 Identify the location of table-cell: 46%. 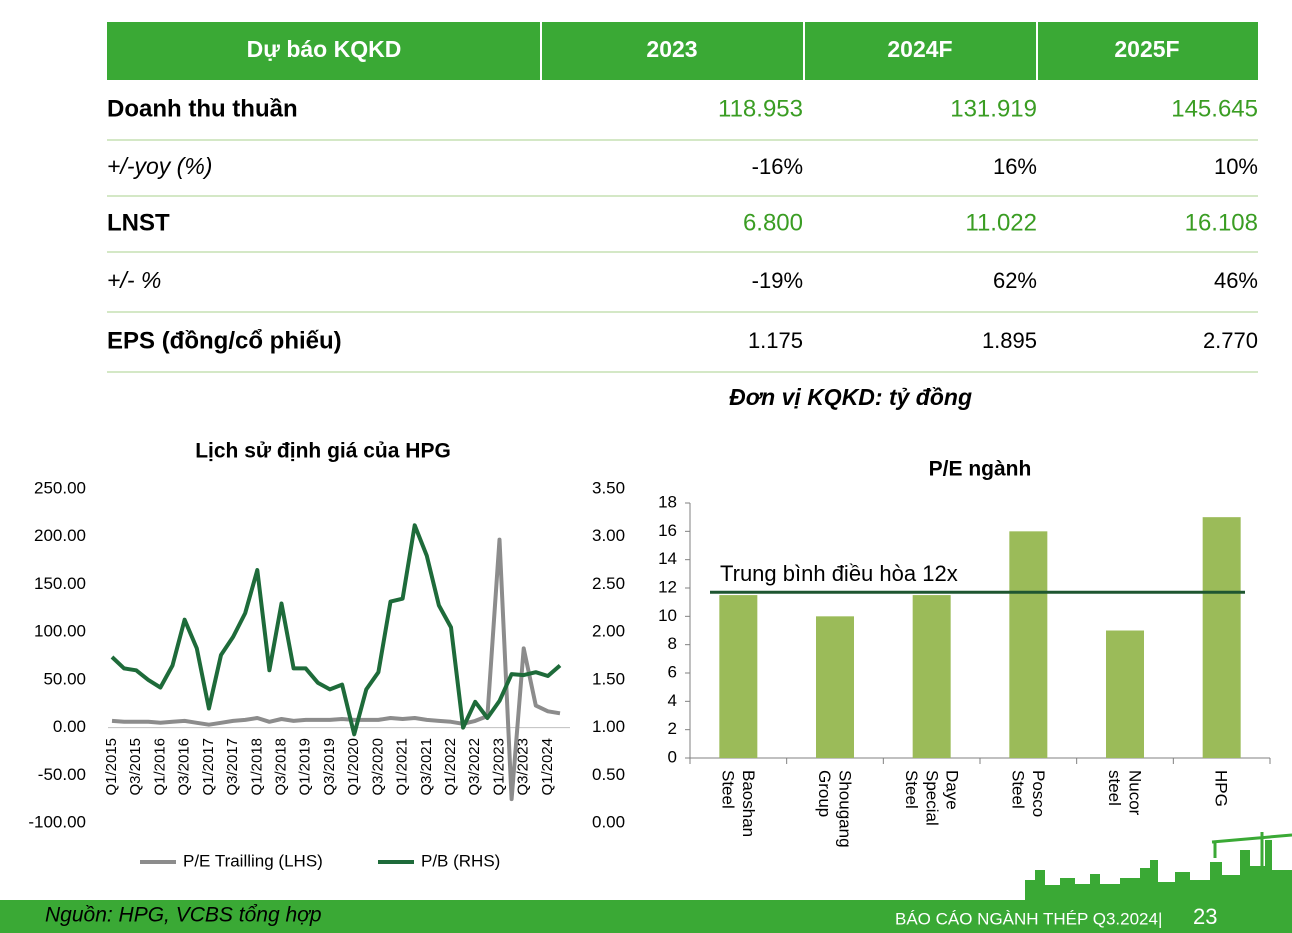
(1236, 280).